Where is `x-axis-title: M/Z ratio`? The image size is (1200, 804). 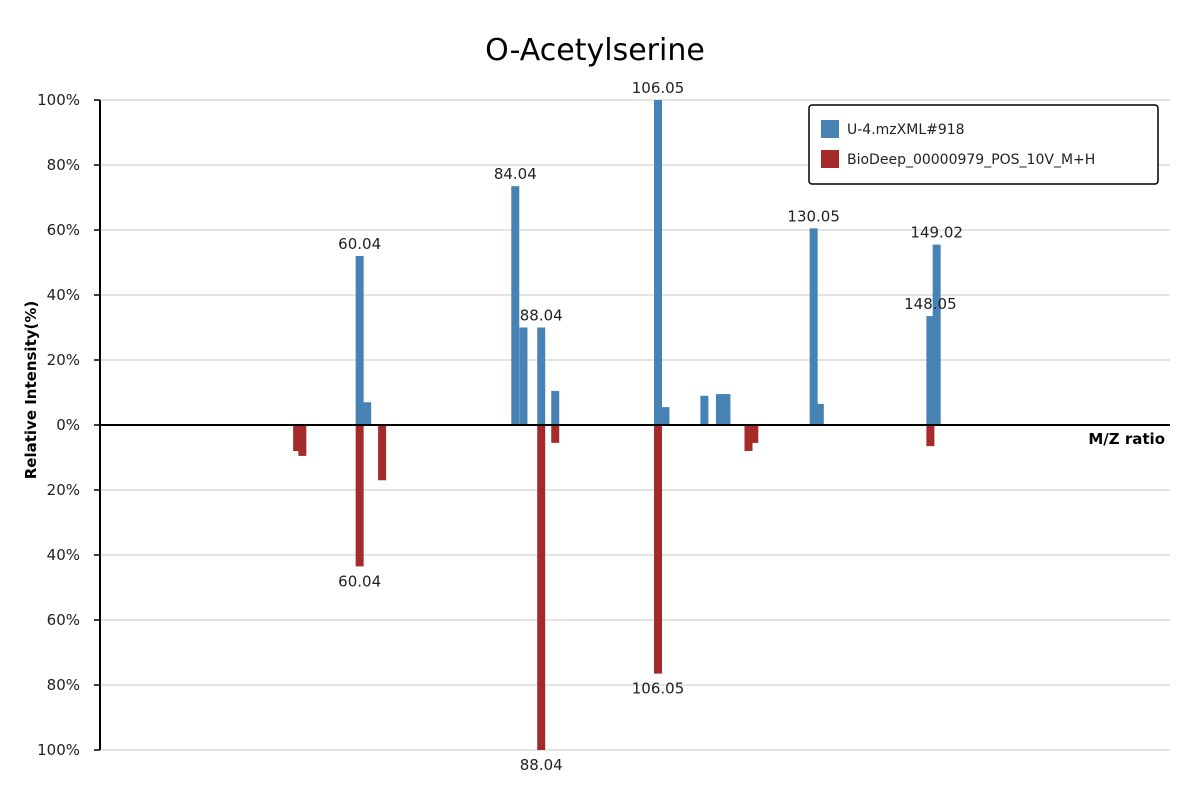 x-axis-title: M/Z ratio is located at coordinates (1126, 439).